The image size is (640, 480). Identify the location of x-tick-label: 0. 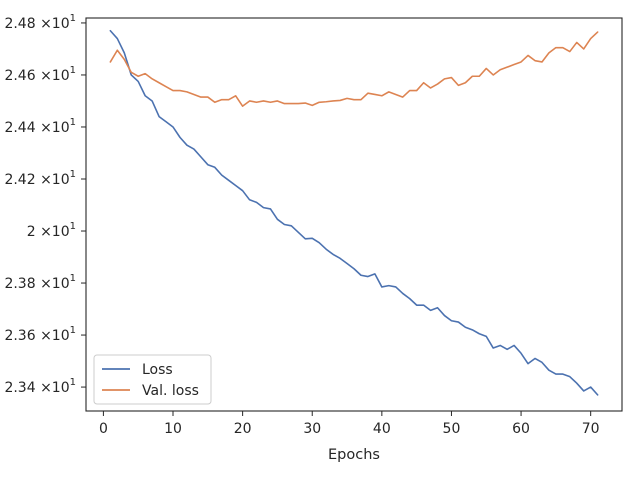
(103, 429).